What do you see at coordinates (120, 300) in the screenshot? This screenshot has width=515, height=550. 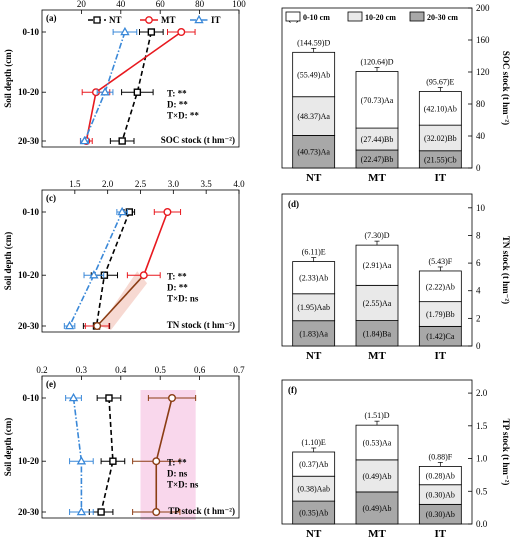 I see `series-line-MT-lower` at bounding box center [120, 300].